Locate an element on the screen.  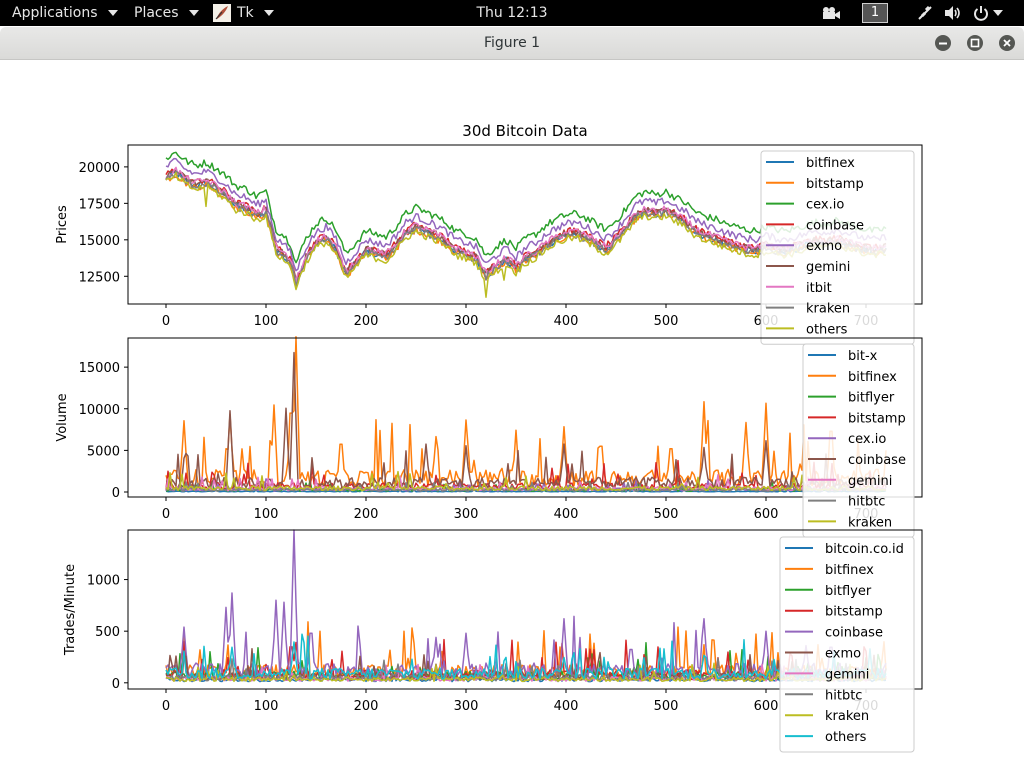
x-tick-label: 600 is located at coordinates (766, 706).